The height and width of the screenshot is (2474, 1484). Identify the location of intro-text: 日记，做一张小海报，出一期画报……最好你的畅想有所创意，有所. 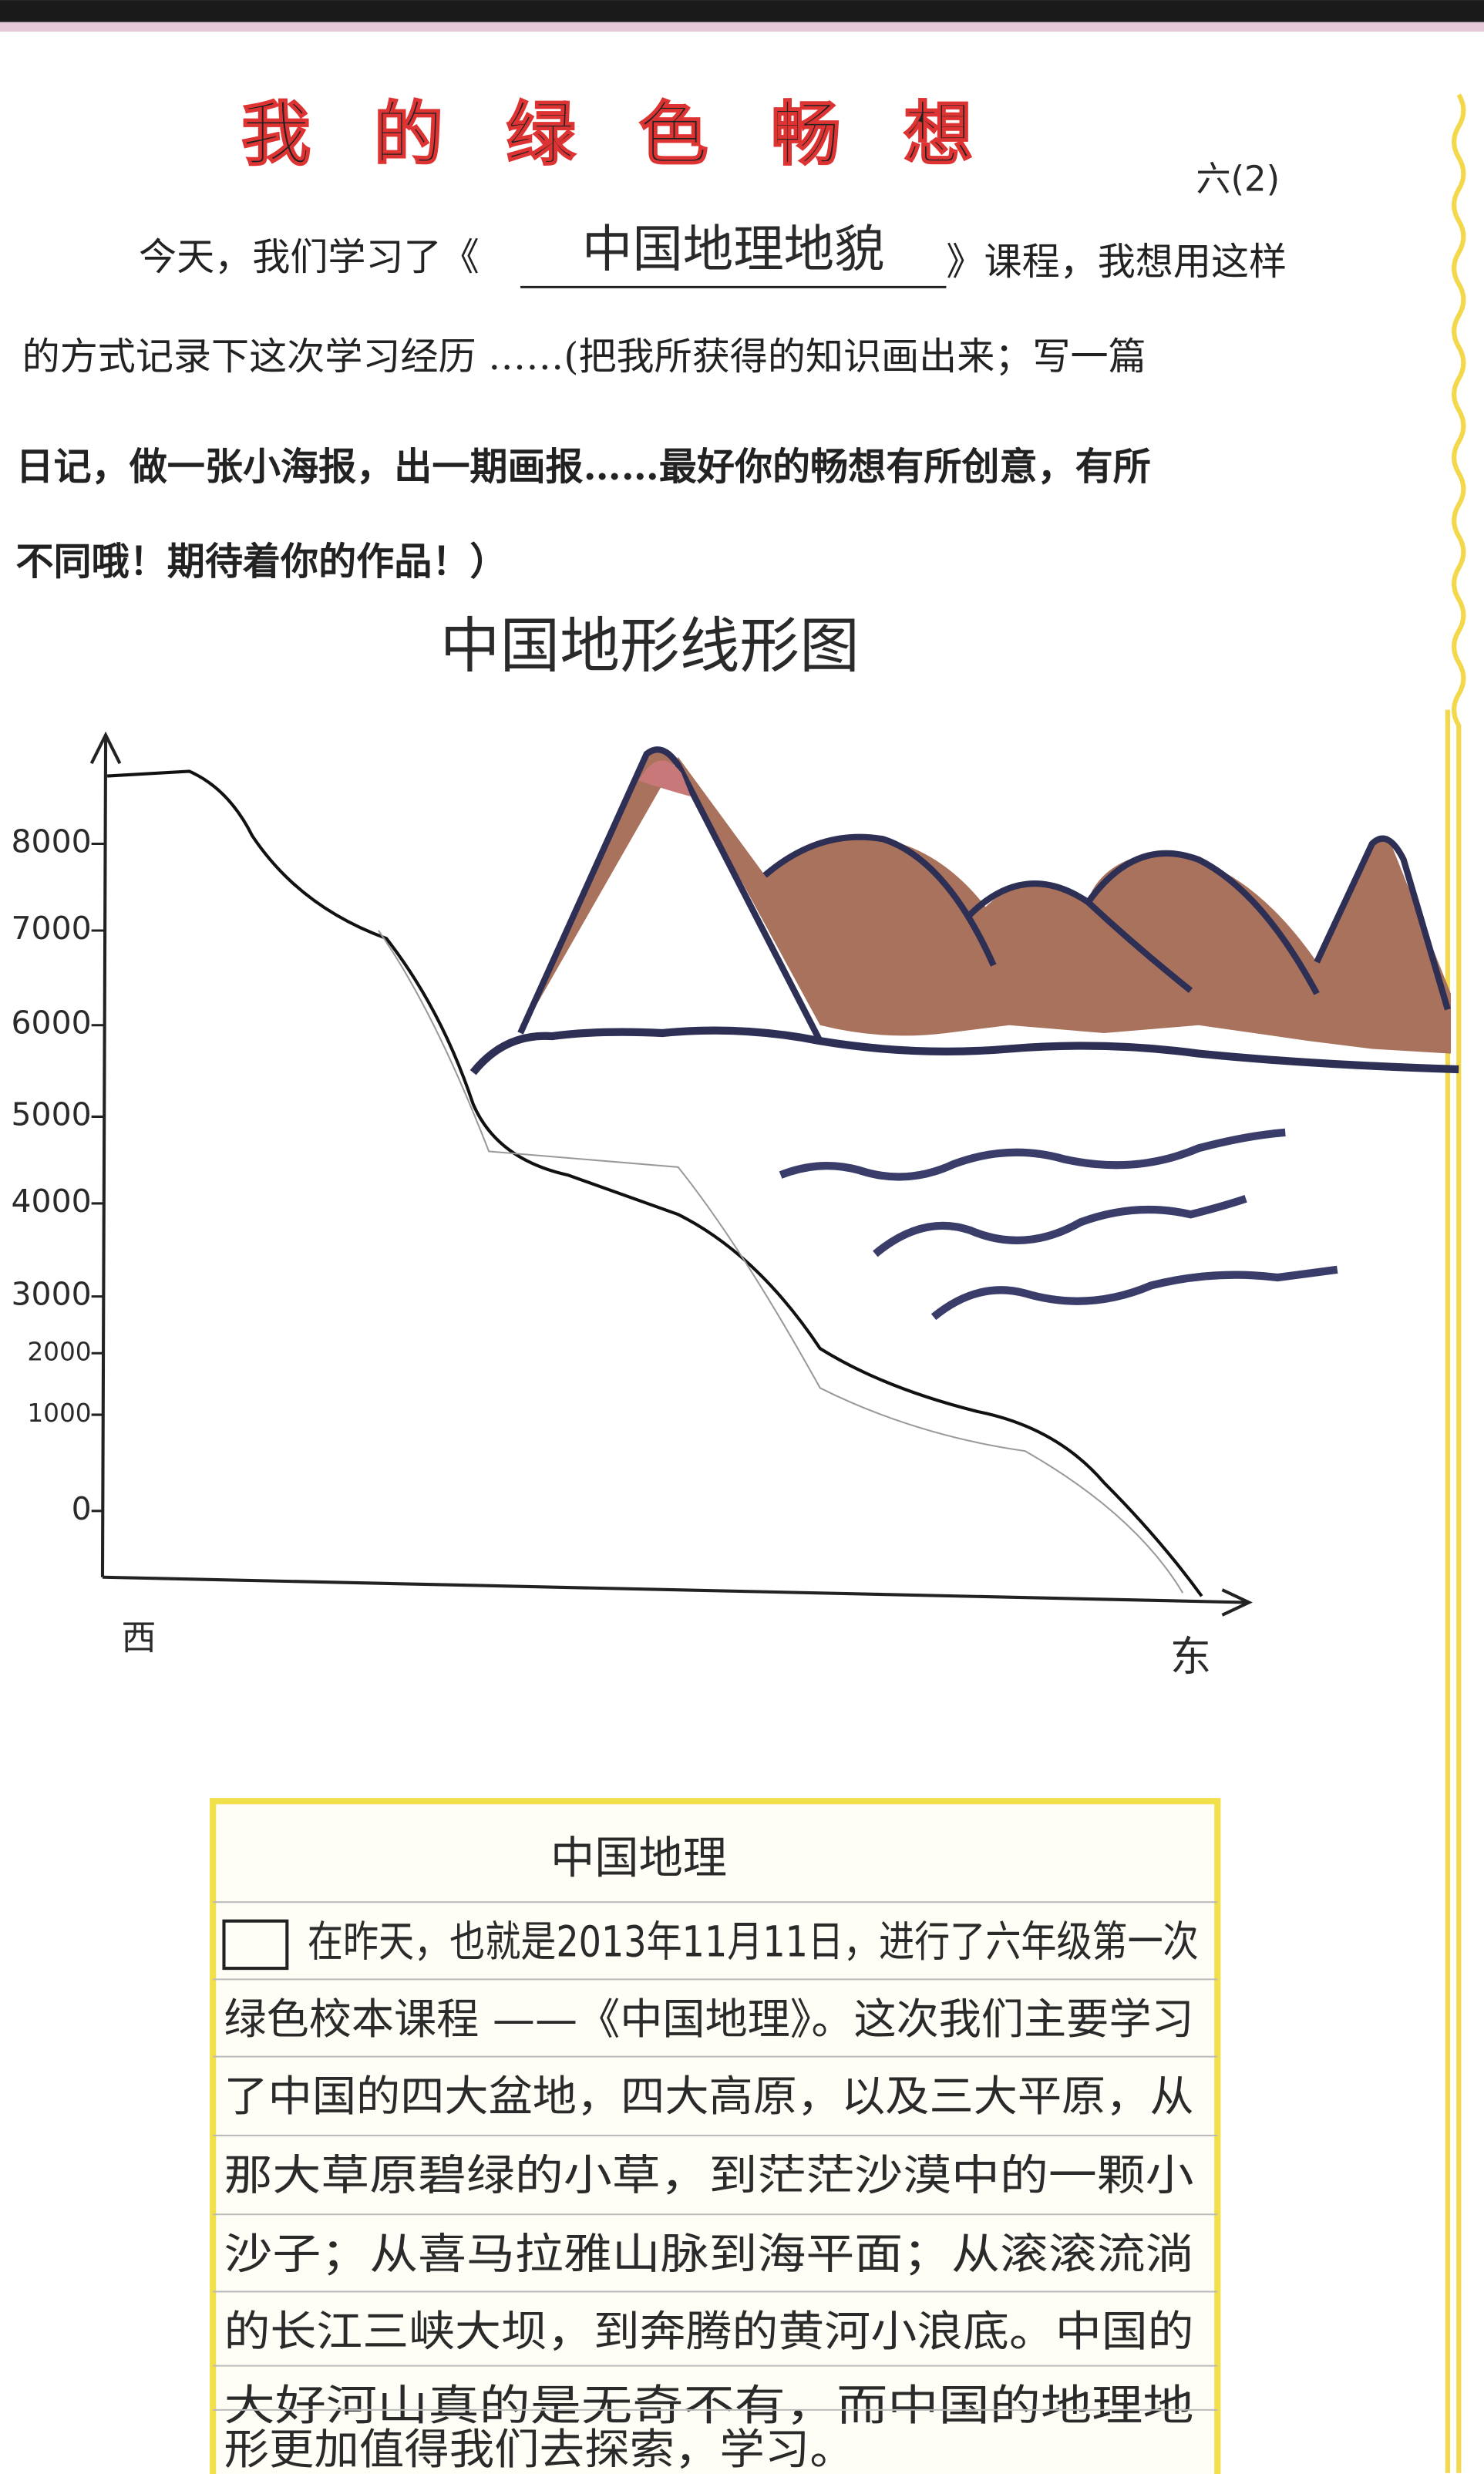
(582, 467).